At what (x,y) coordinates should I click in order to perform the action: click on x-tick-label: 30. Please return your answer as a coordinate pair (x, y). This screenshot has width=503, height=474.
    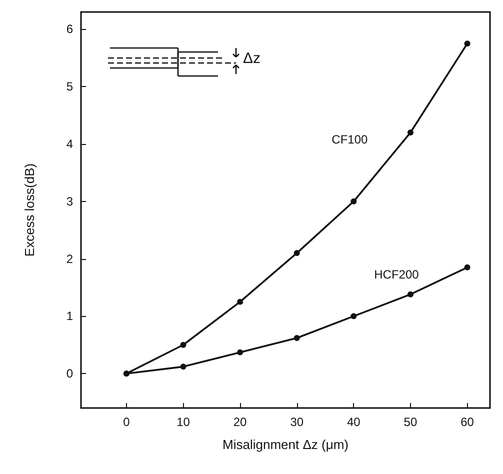
    Looking at the image, I should click on (297, 422).